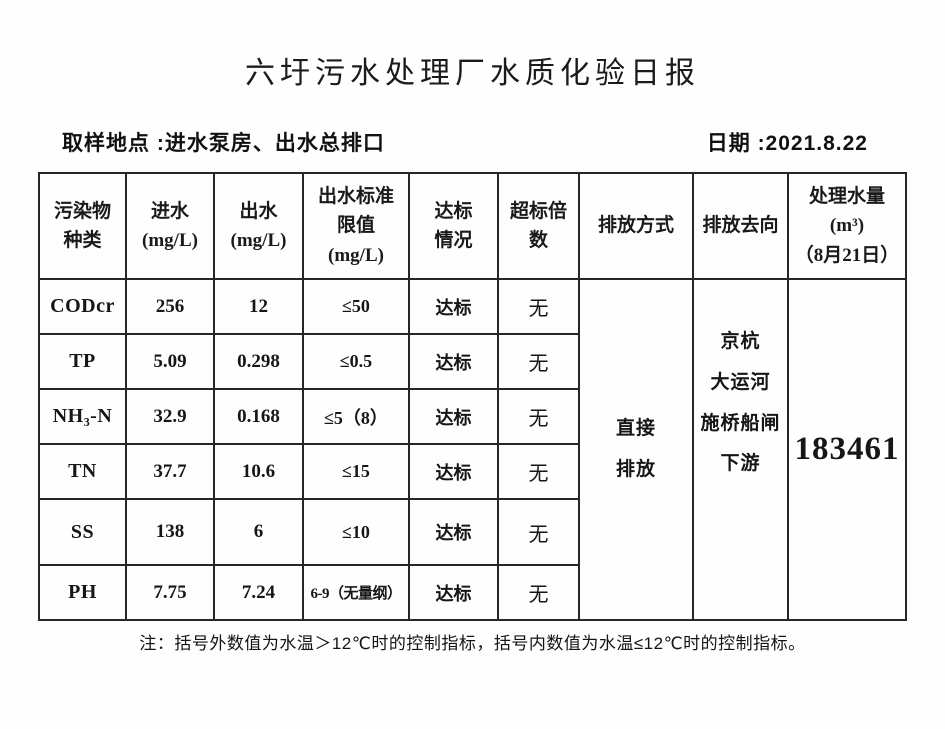 The image size is (945, 729). I want to click on header-compliance-status: 达标 情况, so click(453, 226).